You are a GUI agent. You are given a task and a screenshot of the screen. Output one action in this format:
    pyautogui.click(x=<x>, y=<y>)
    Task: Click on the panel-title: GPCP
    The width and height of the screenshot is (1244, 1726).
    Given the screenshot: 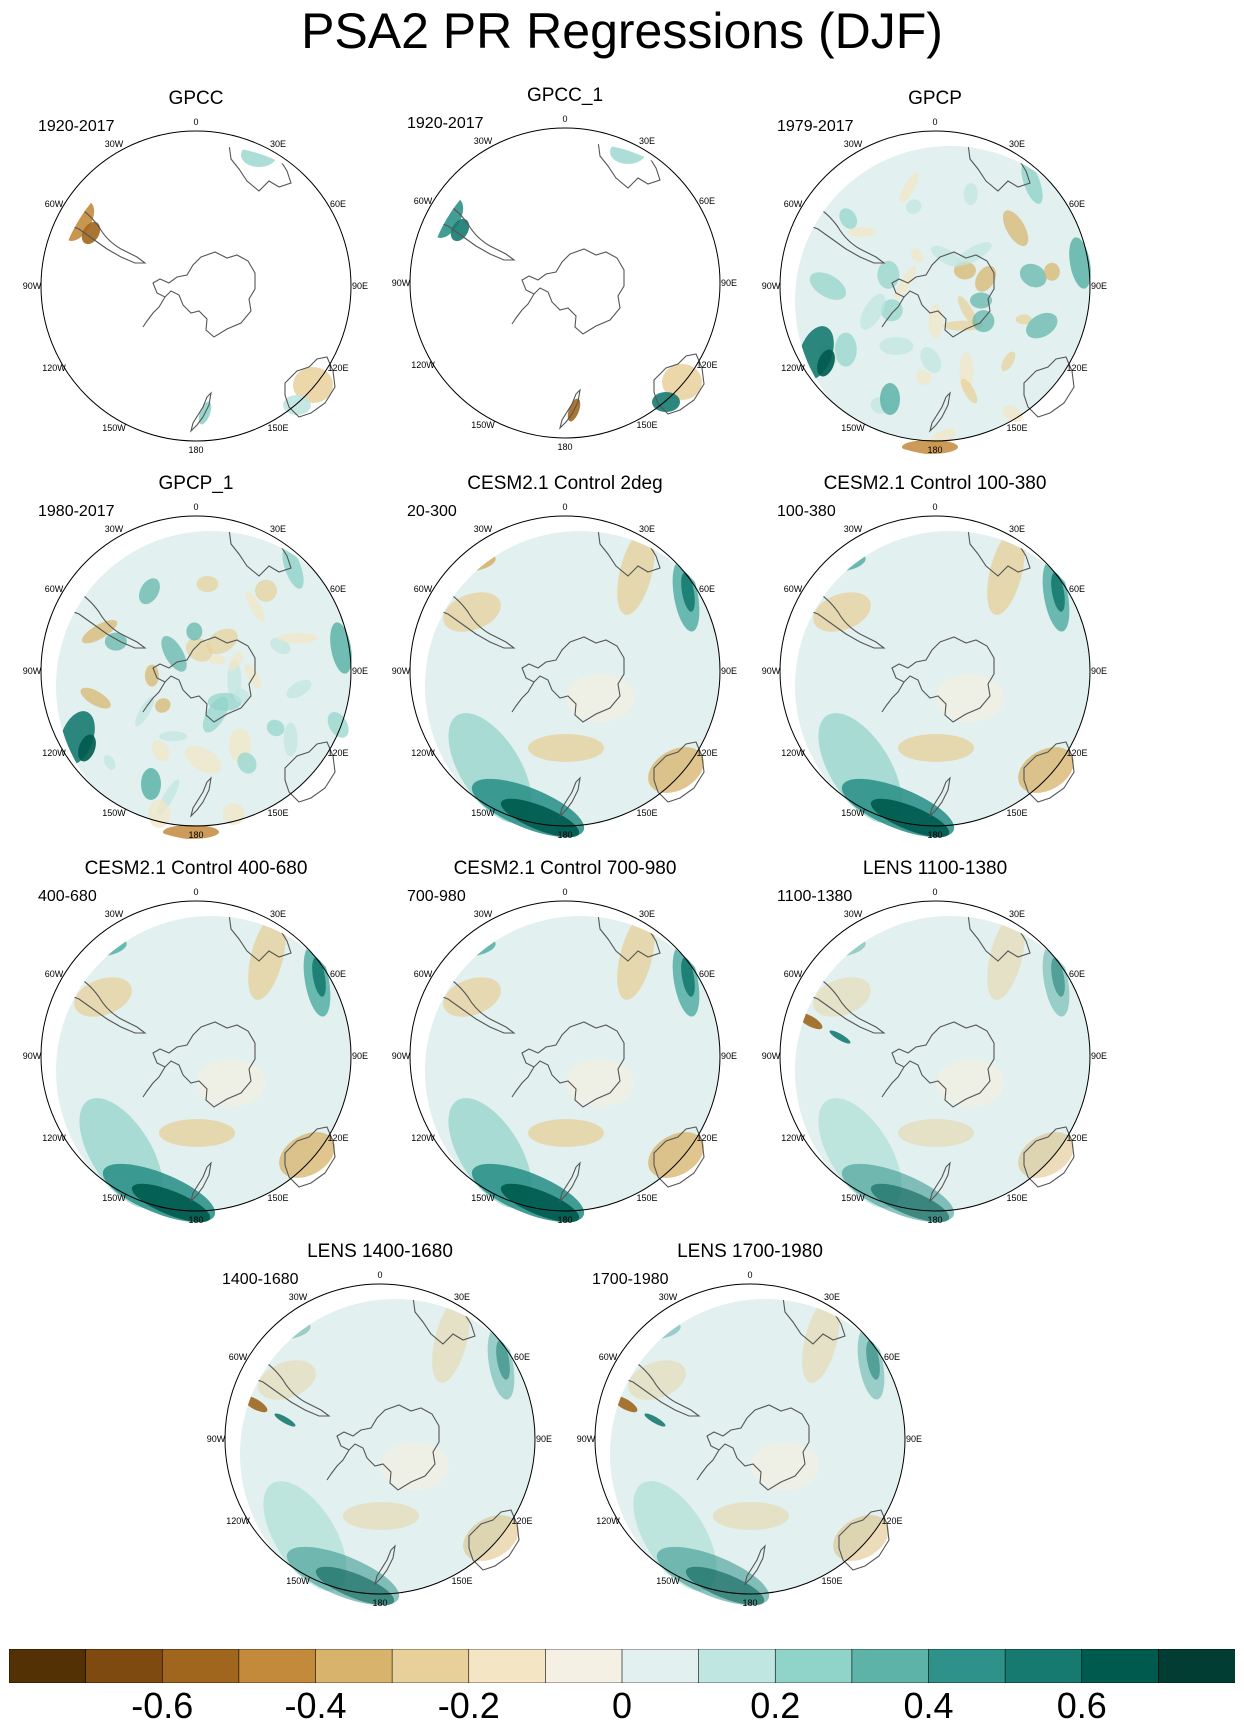 What is the action you would take?
    pyautogui.click(x=935, y=98)
    